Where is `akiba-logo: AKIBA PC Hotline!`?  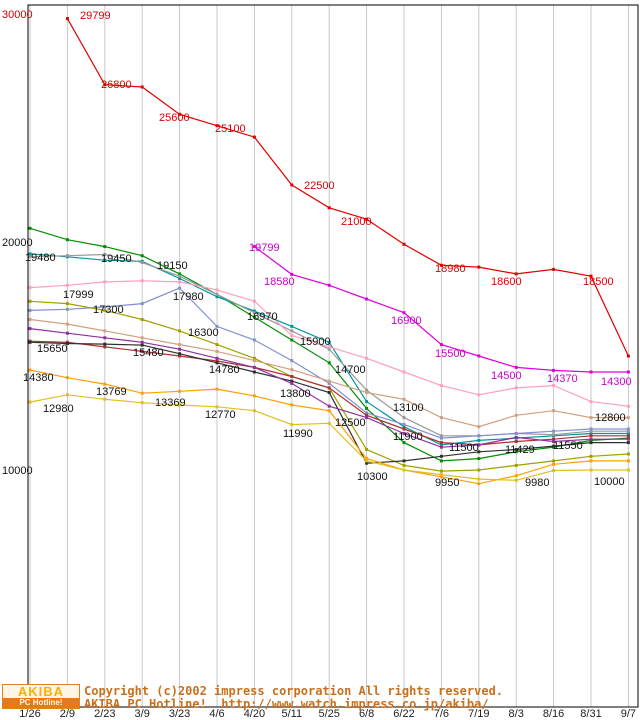
akiba-logo: AKIBA PC Hotline! is located at coordinates (41, 696).